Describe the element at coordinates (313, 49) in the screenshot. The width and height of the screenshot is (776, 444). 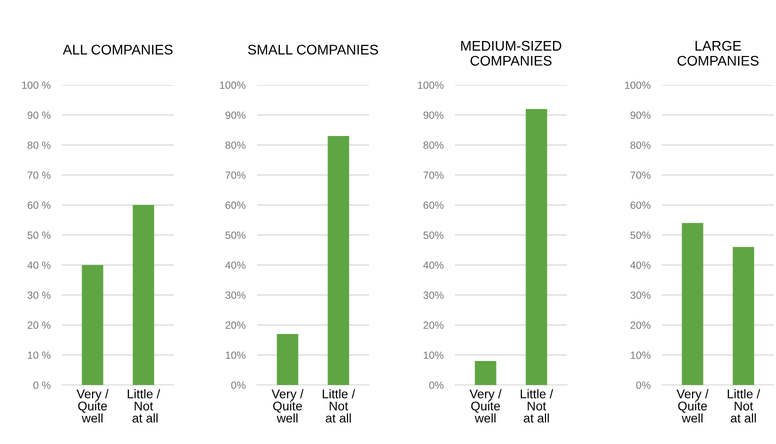
I see `chart-title: SMALL COMPANIES` at that location.